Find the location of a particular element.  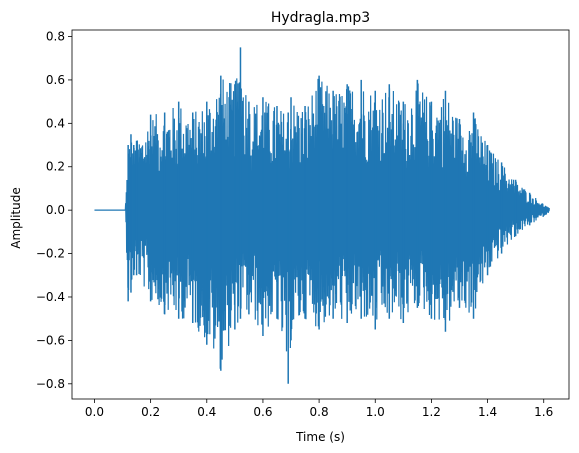

x-tick-label: 0.4 is located at coordinates (206, 412).